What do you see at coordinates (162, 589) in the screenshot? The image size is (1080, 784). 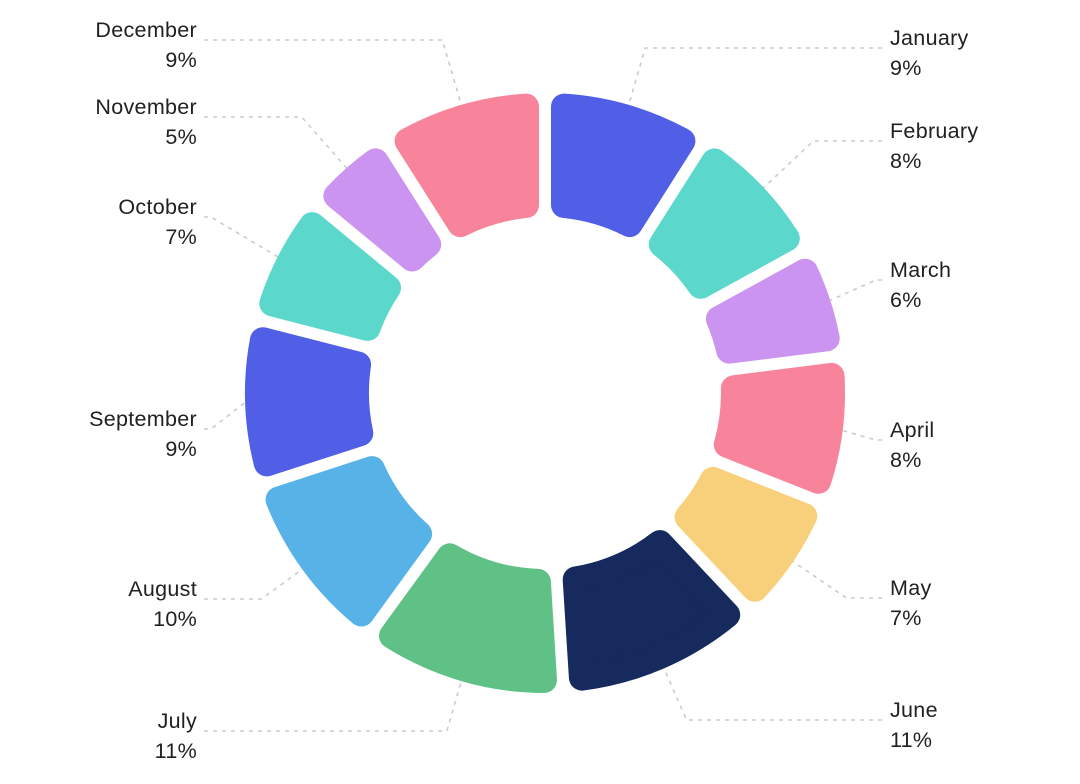 I see `slice-label-month: August` at bounding box center [162, 589].